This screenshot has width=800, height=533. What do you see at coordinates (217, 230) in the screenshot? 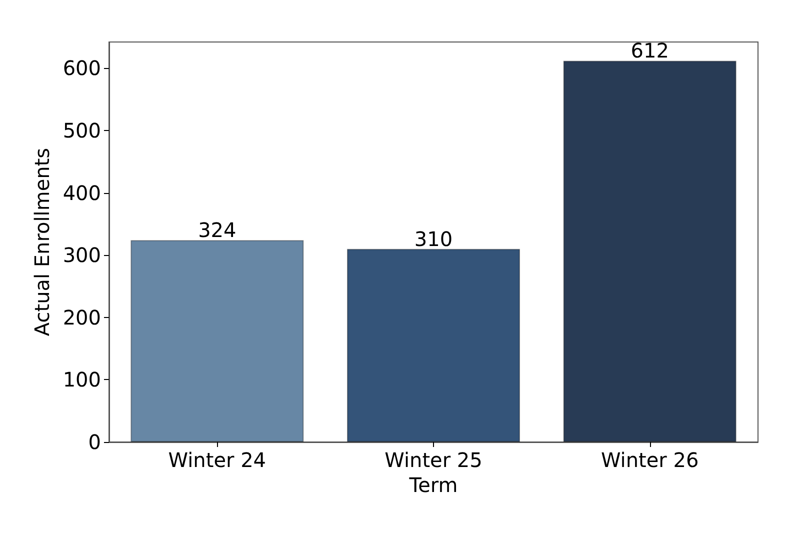
I see `data-label: 324` at bounding box center [217, 230].